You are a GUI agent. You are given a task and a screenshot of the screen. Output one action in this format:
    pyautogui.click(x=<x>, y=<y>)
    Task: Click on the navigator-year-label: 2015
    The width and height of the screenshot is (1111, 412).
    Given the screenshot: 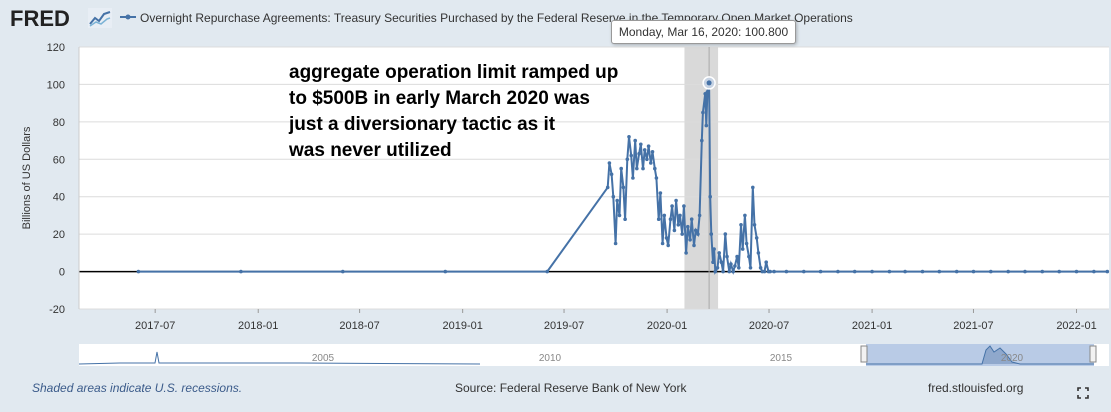 What is the action you would take?
    pyautogui.click(x=781, y=358)
    